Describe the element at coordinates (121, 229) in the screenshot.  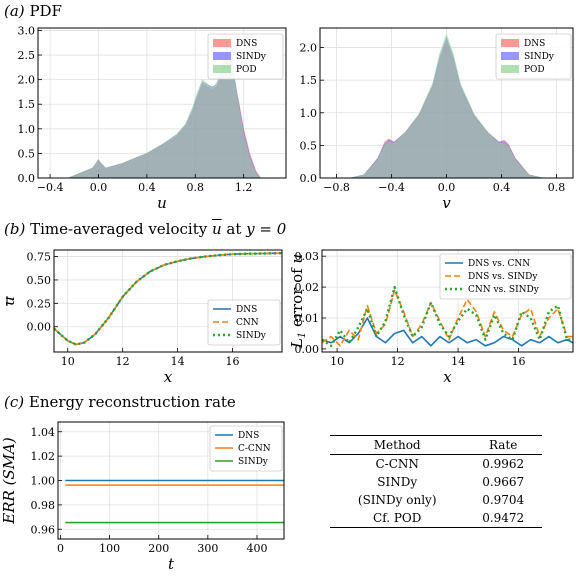
I see `section-b-text: Time-averaged velocity` at that location.